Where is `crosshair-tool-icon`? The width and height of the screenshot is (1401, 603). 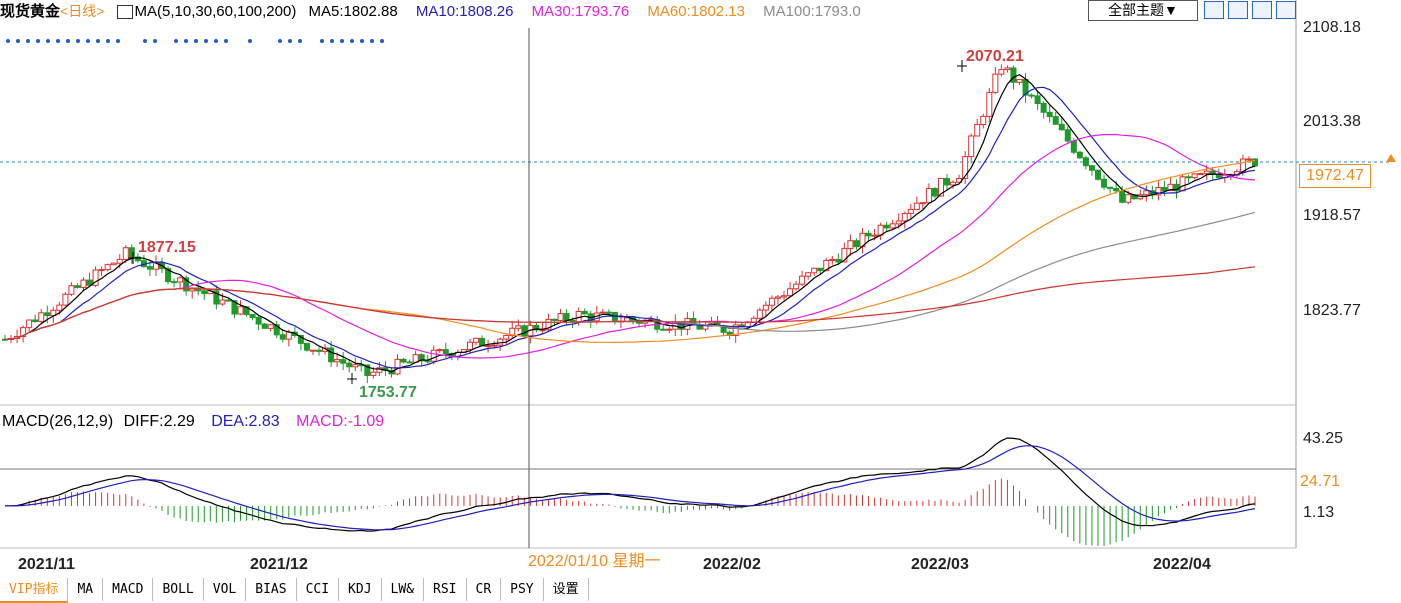
crosshair-tool-icon is located at coordinates (1214, 10).